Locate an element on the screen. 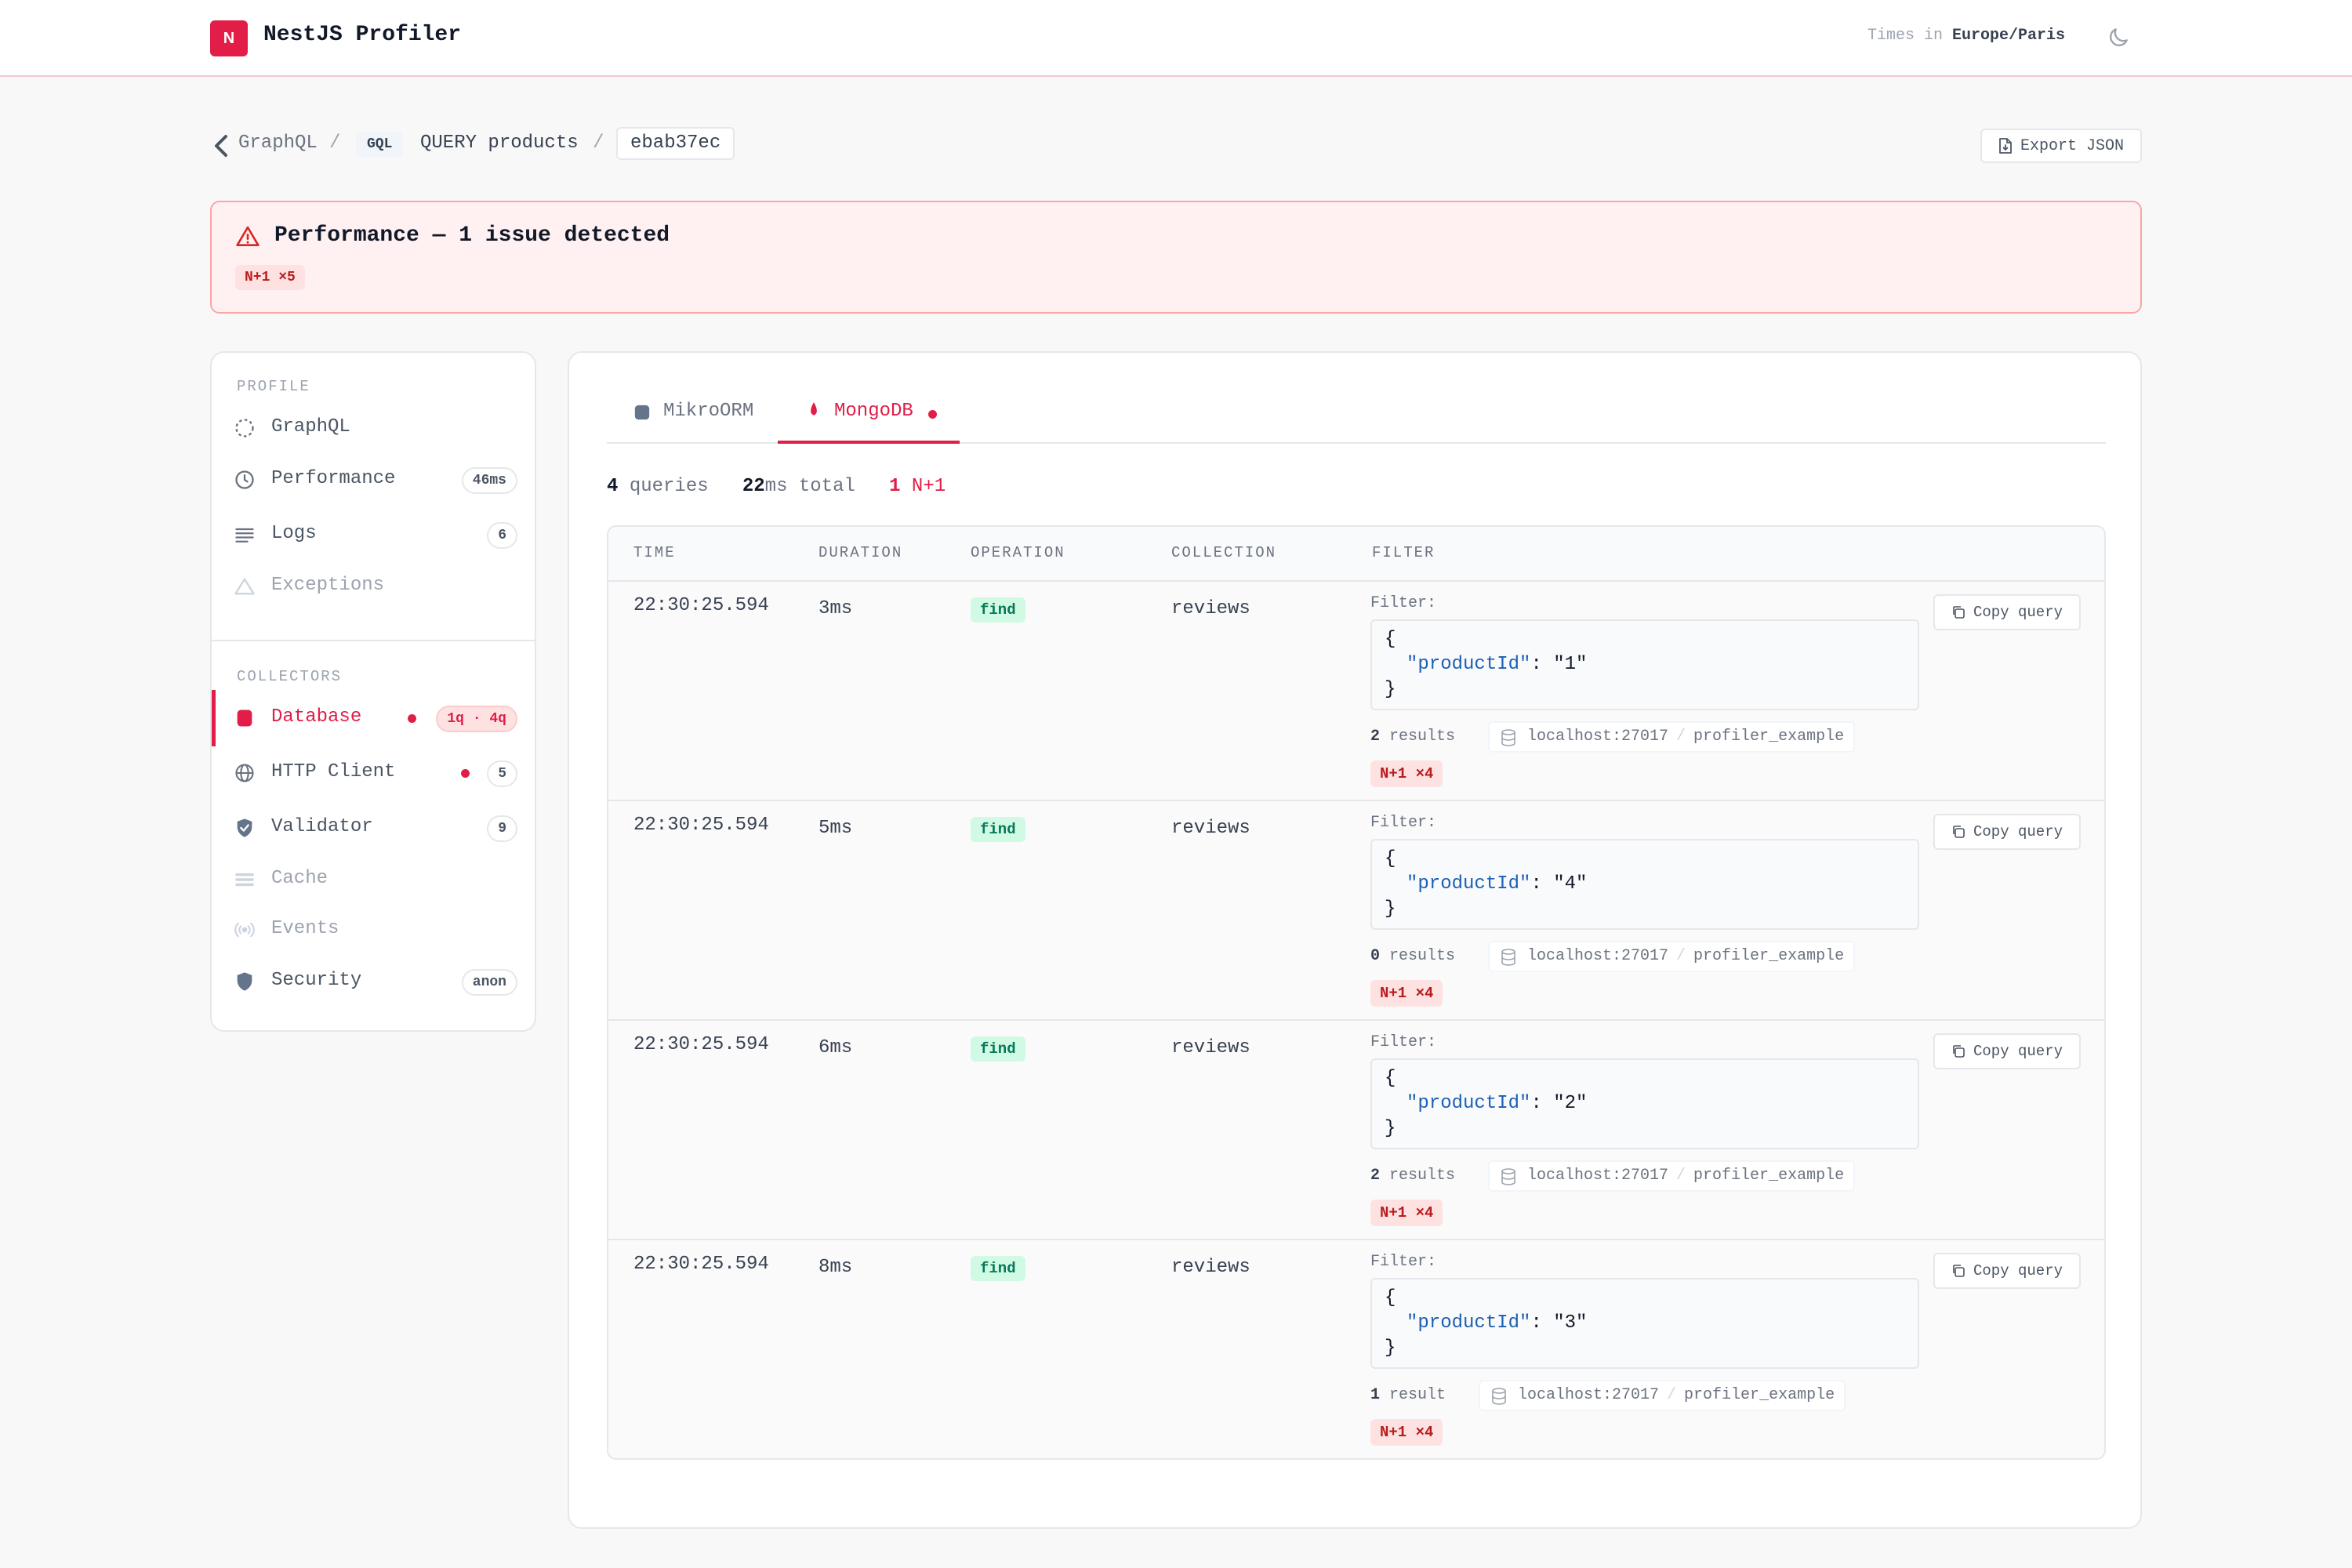 This screenshot has width=2352, height=1568. graphql-icon is located at coordinates (244, 428).